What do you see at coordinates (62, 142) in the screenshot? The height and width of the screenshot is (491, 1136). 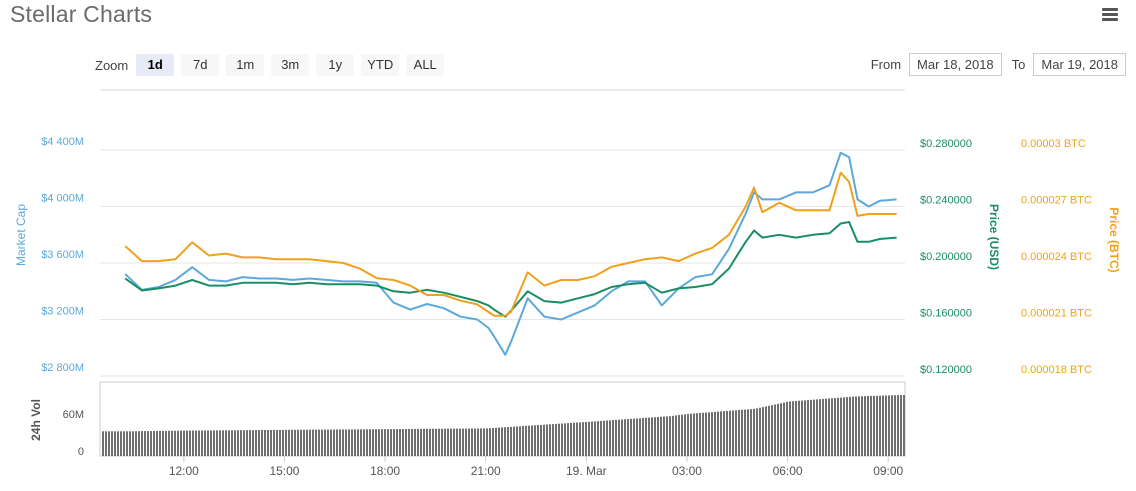 I see `market-cap-tick: $4 400M` at bounding box center [62, 142].